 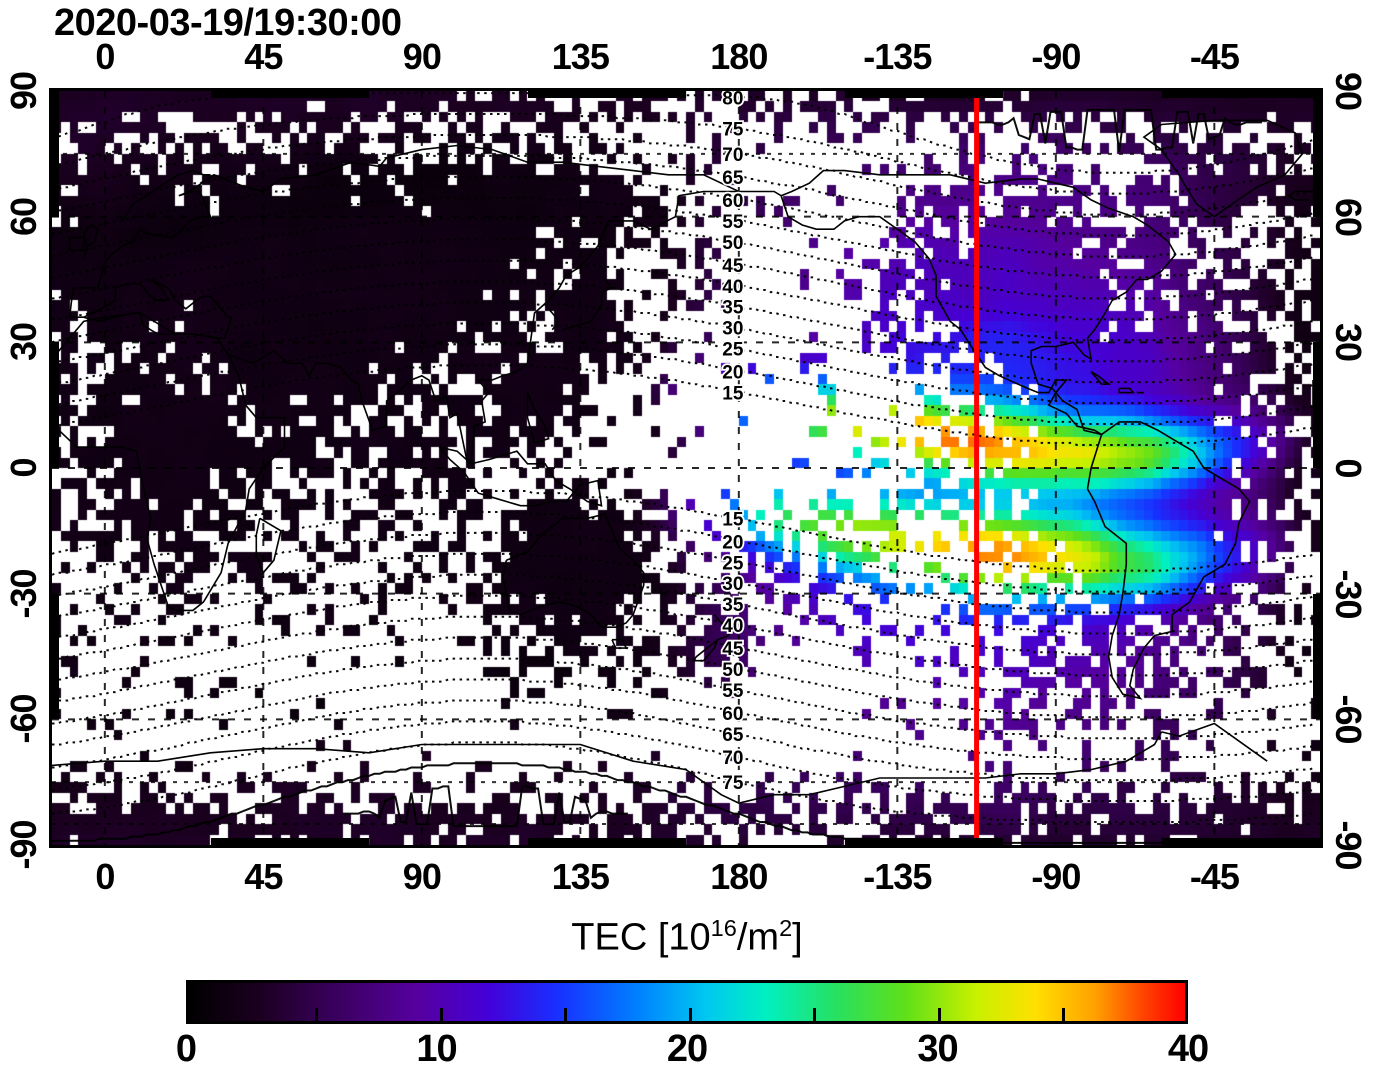 What do you see at coordinates (1056, 56) in the screenshot?
I see `x-tick-top--90: -90` at bounding box center [1056, 56].